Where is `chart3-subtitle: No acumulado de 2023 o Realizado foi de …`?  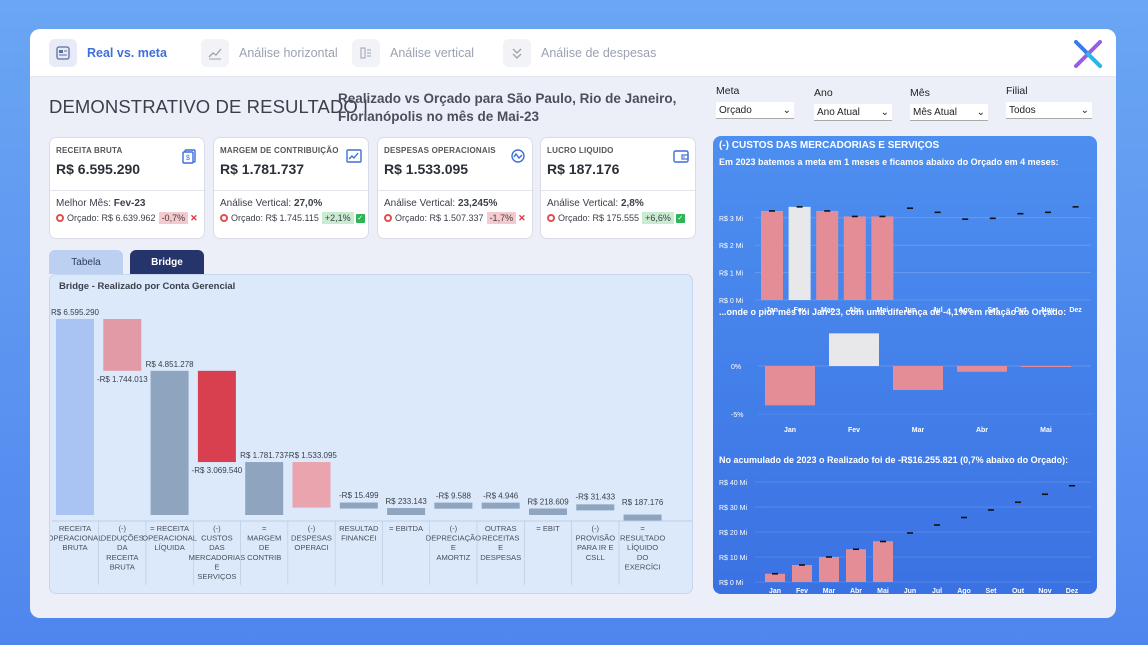 chart3-subtitle: No acumulado de 2023 o Realizado foi de … is located at coordinates (894, 460).